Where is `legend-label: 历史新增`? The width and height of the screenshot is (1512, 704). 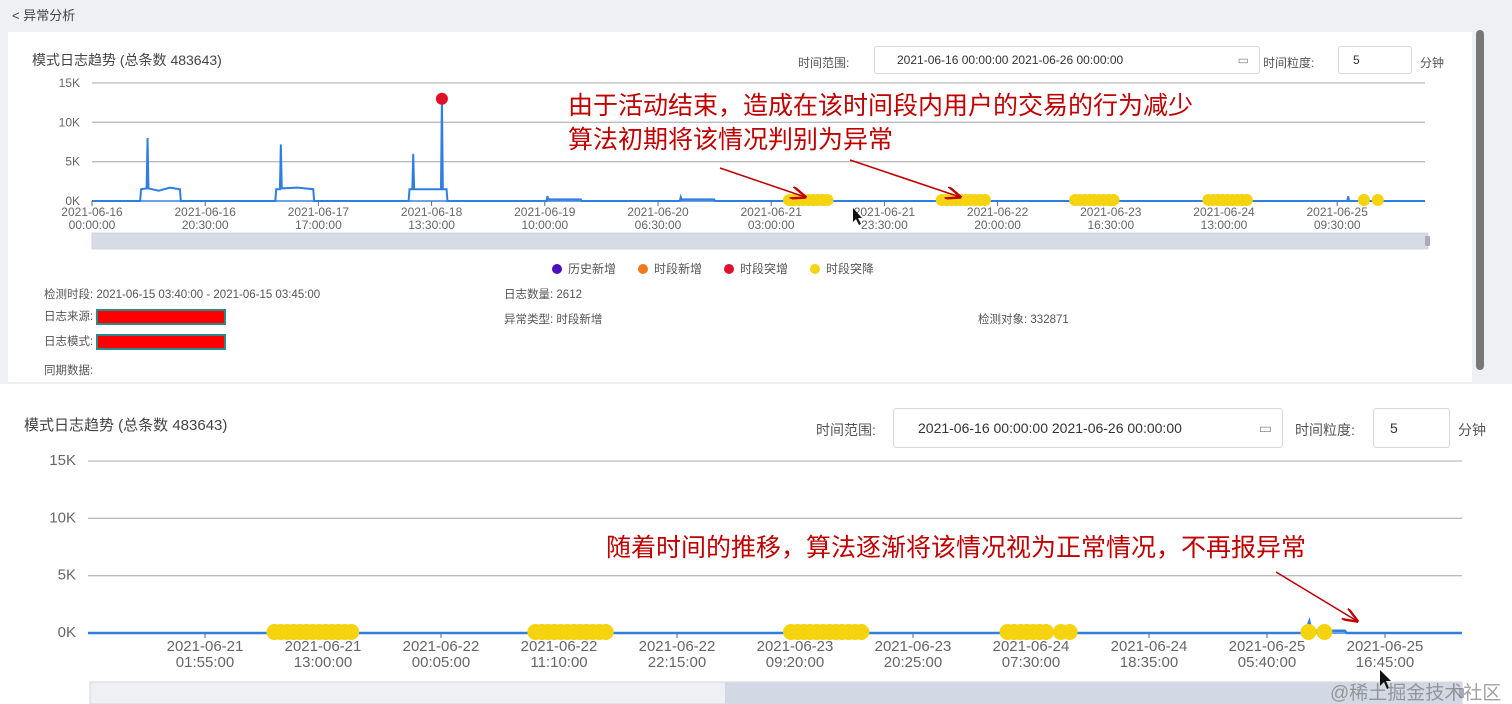 legend-label: 历史新增 is located at coordinates (592, 269).